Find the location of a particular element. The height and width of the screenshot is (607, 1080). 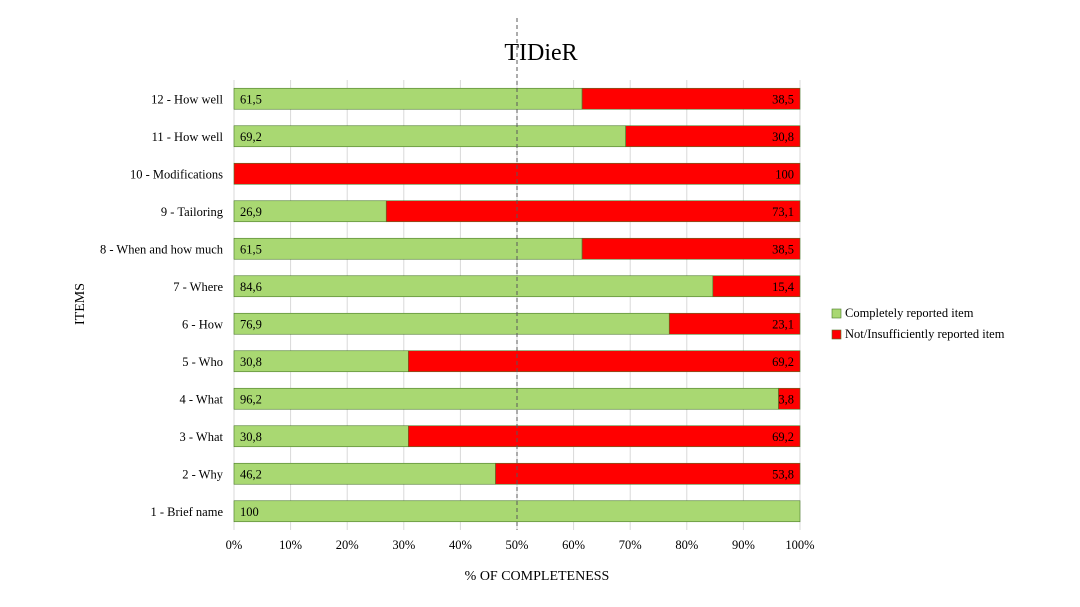

category-label: 7 - Where is located at coordinates (198, 287).